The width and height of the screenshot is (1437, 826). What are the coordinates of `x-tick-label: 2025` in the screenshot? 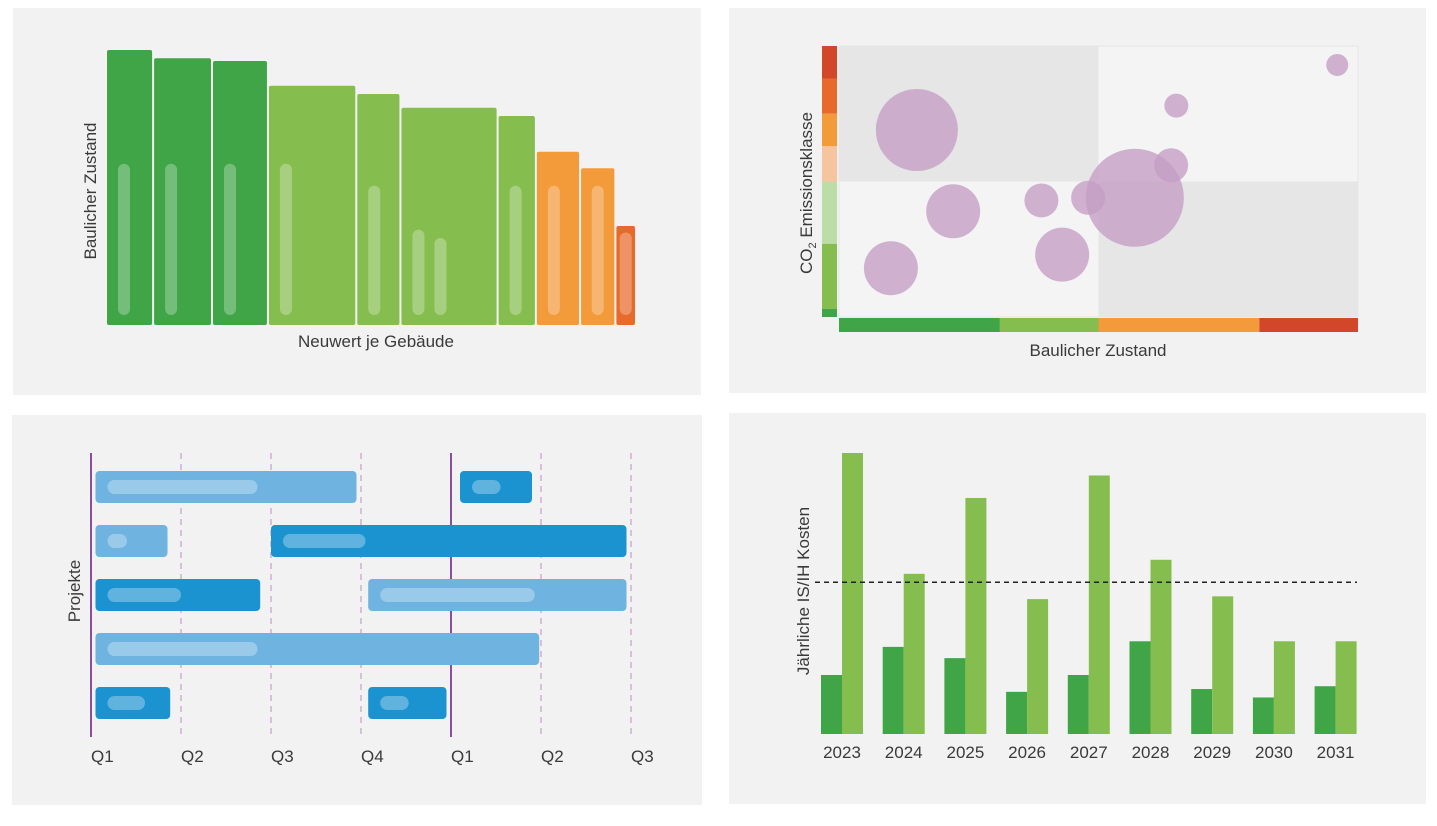 It's located at (965, 752).